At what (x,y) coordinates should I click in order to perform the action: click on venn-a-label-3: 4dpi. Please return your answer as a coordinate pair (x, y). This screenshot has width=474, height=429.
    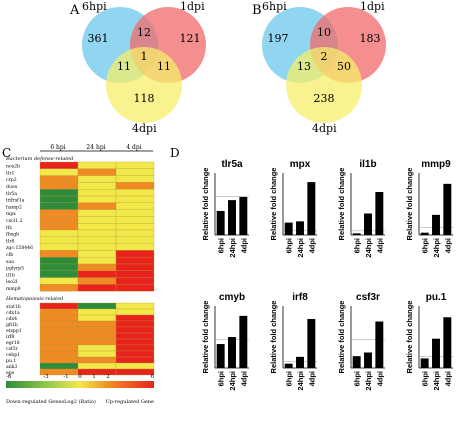
    Looking at the image, I should click on (144, 128).